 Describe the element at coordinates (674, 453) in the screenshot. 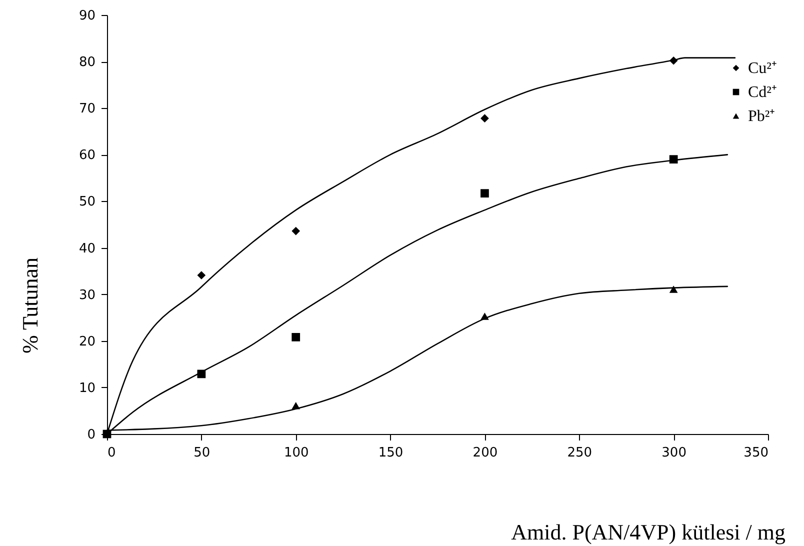

I see `x-tick-label: 300` at that location.